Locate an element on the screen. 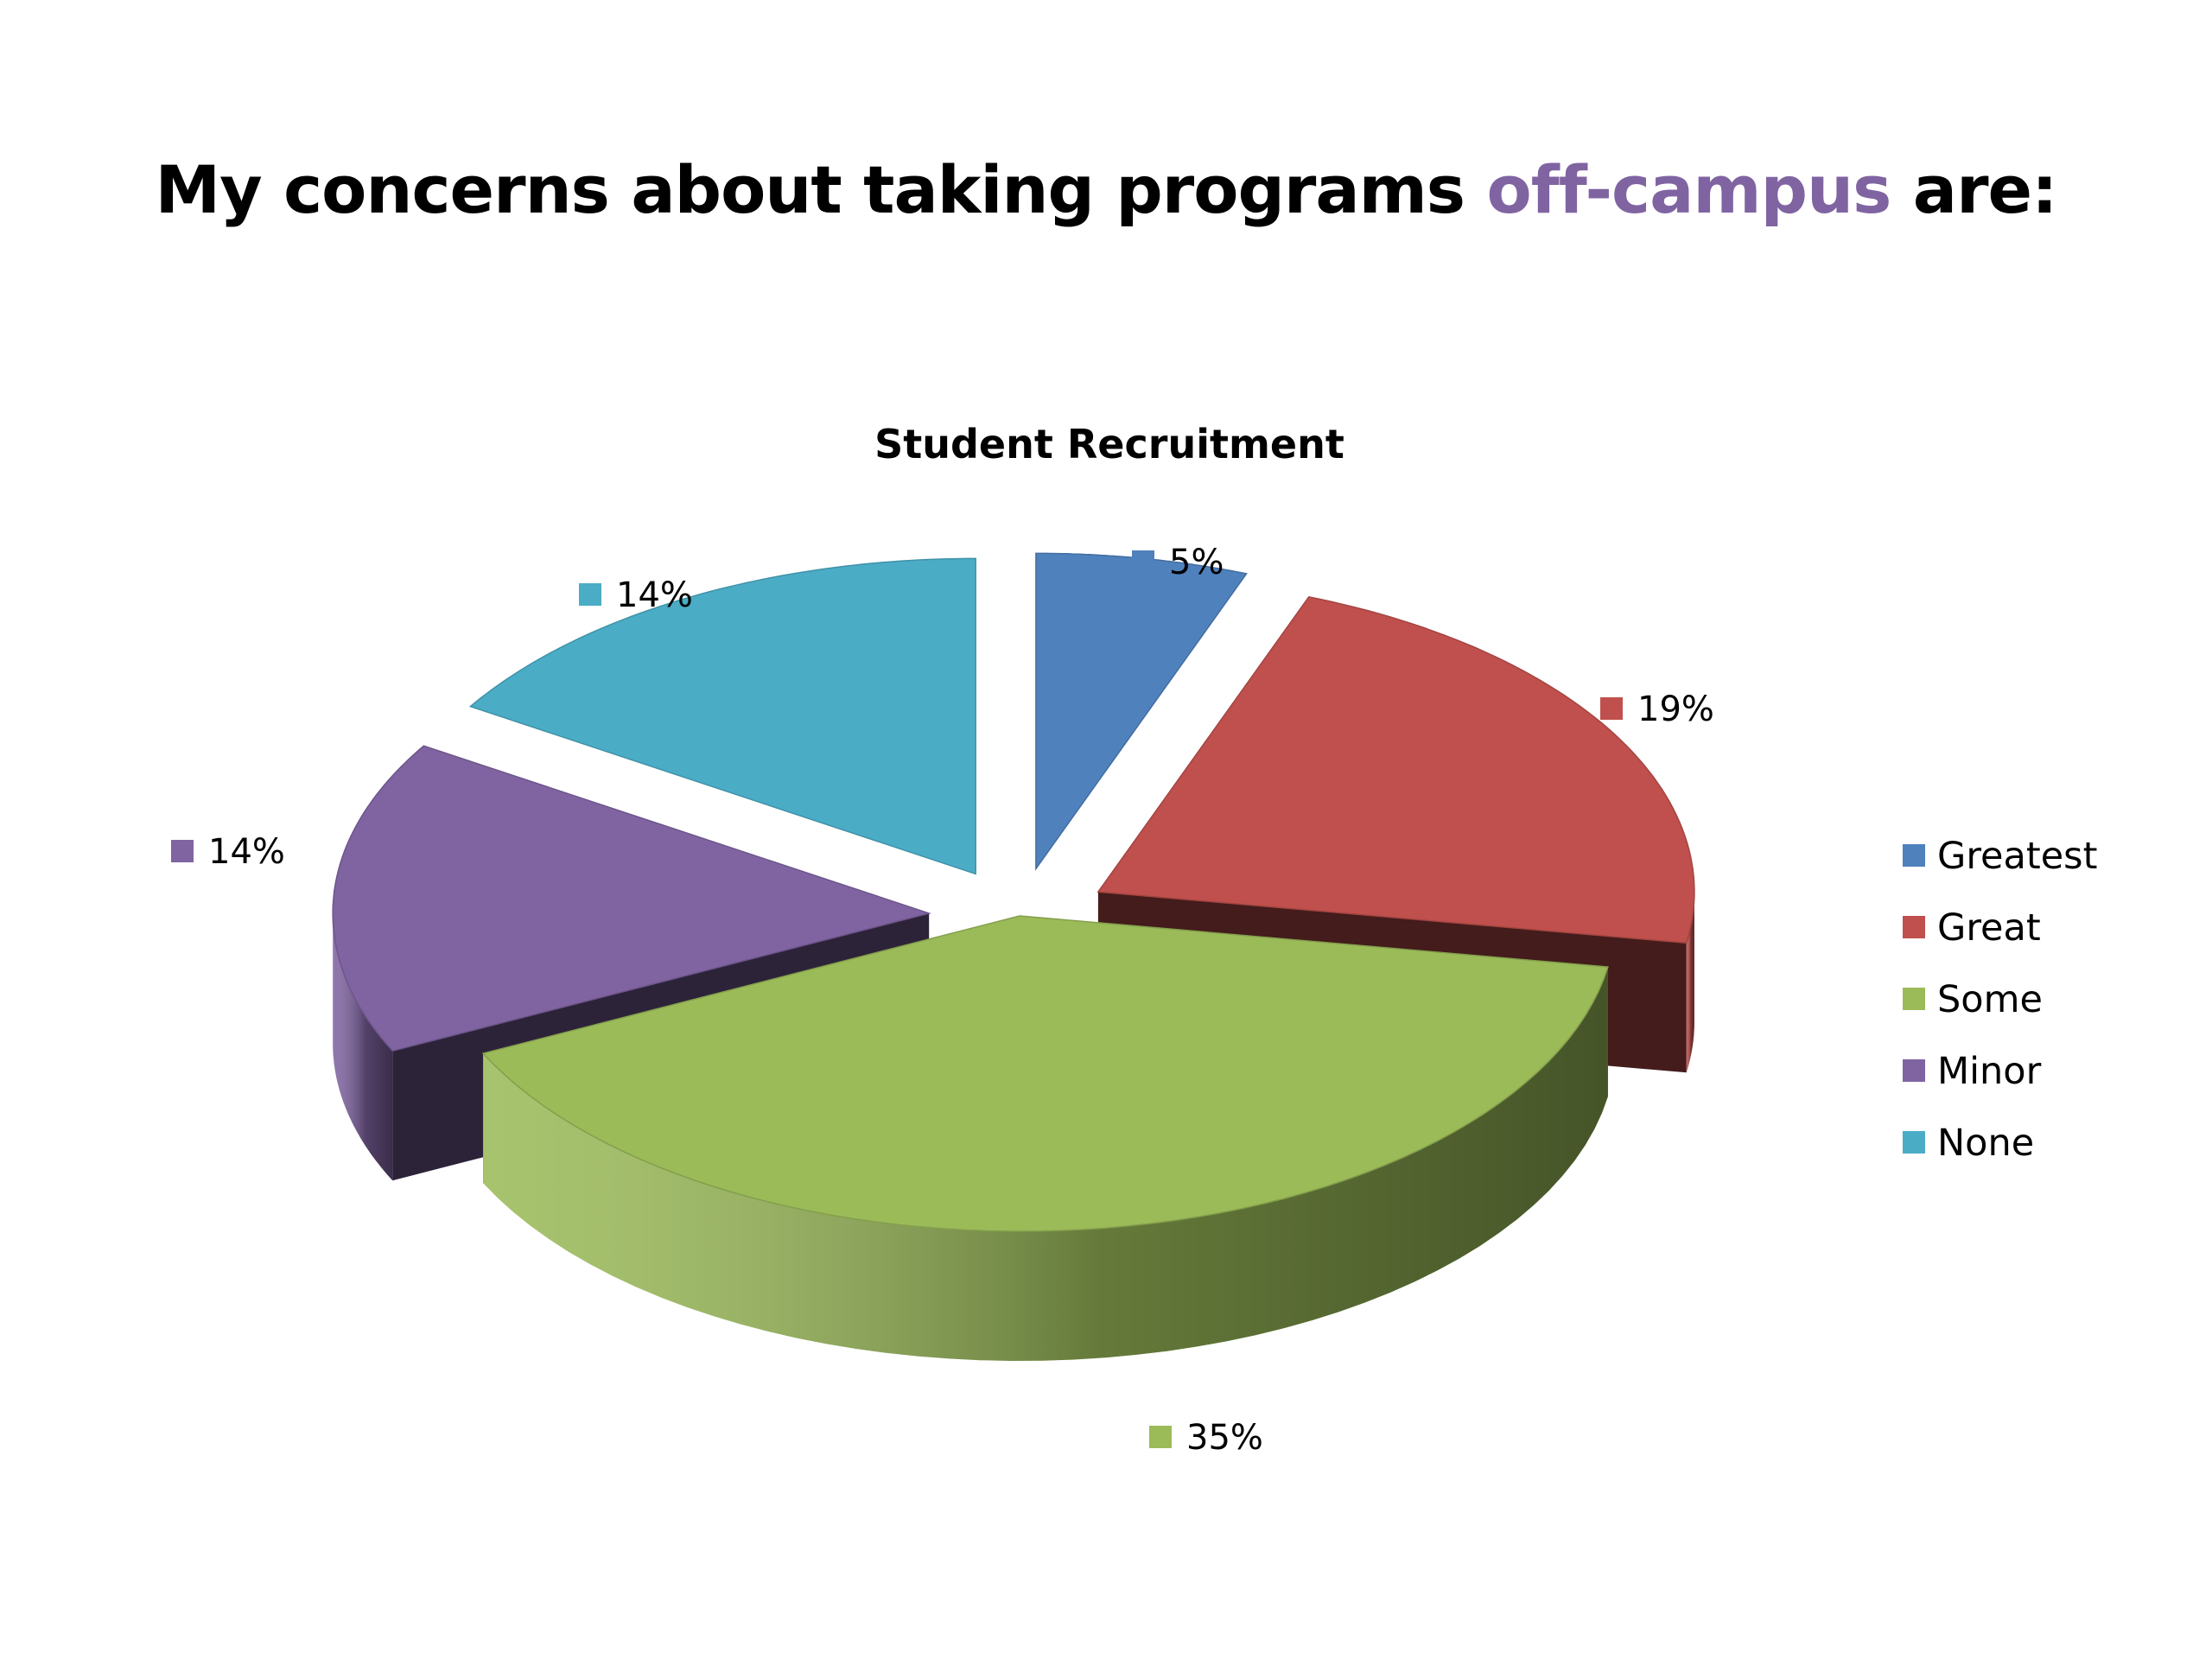 The height and width of the screenshot is (1659, 2212). legend-label: None is located at coordinates (1985, 1143).